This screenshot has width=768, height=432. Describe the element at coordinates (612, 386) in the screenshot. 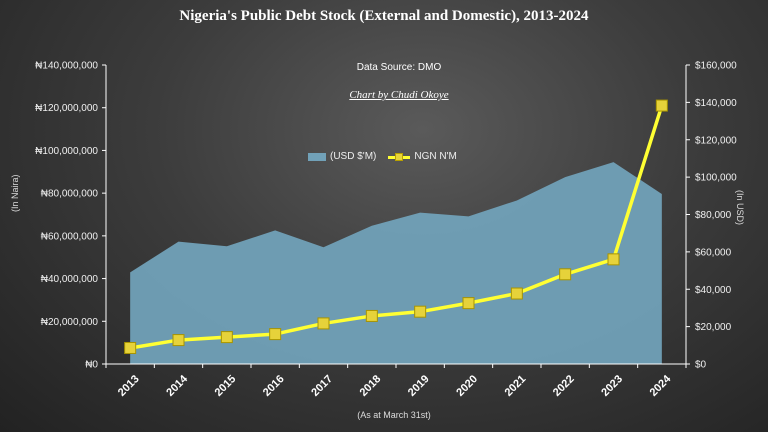

I see `x-tick-label: 2023` at that location.